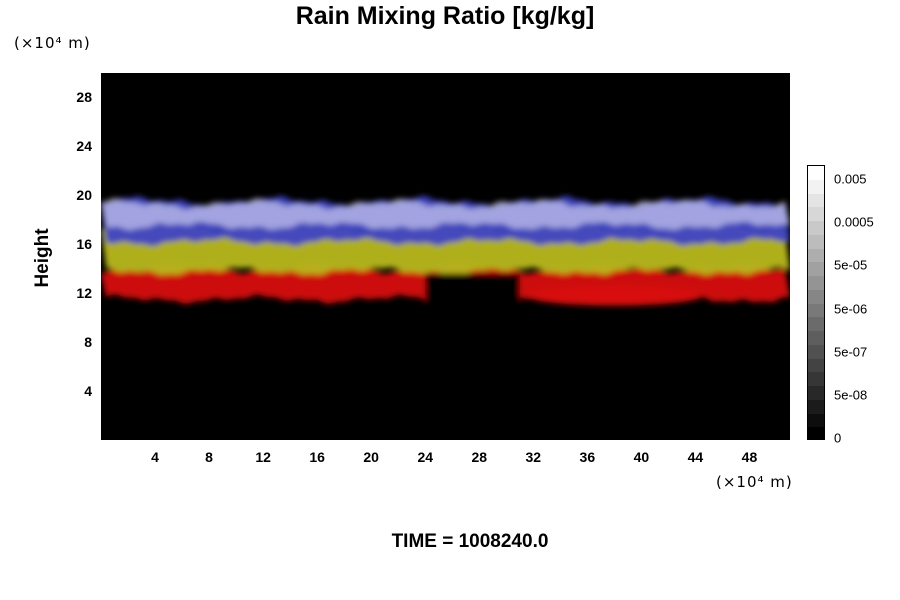 Image resolution: width=900 pixels, height=600 pixels. What do you see at coordinates (209, 457) in the screenshot?
I see `x-tick-label: 8` at bounding box center [209, 457].